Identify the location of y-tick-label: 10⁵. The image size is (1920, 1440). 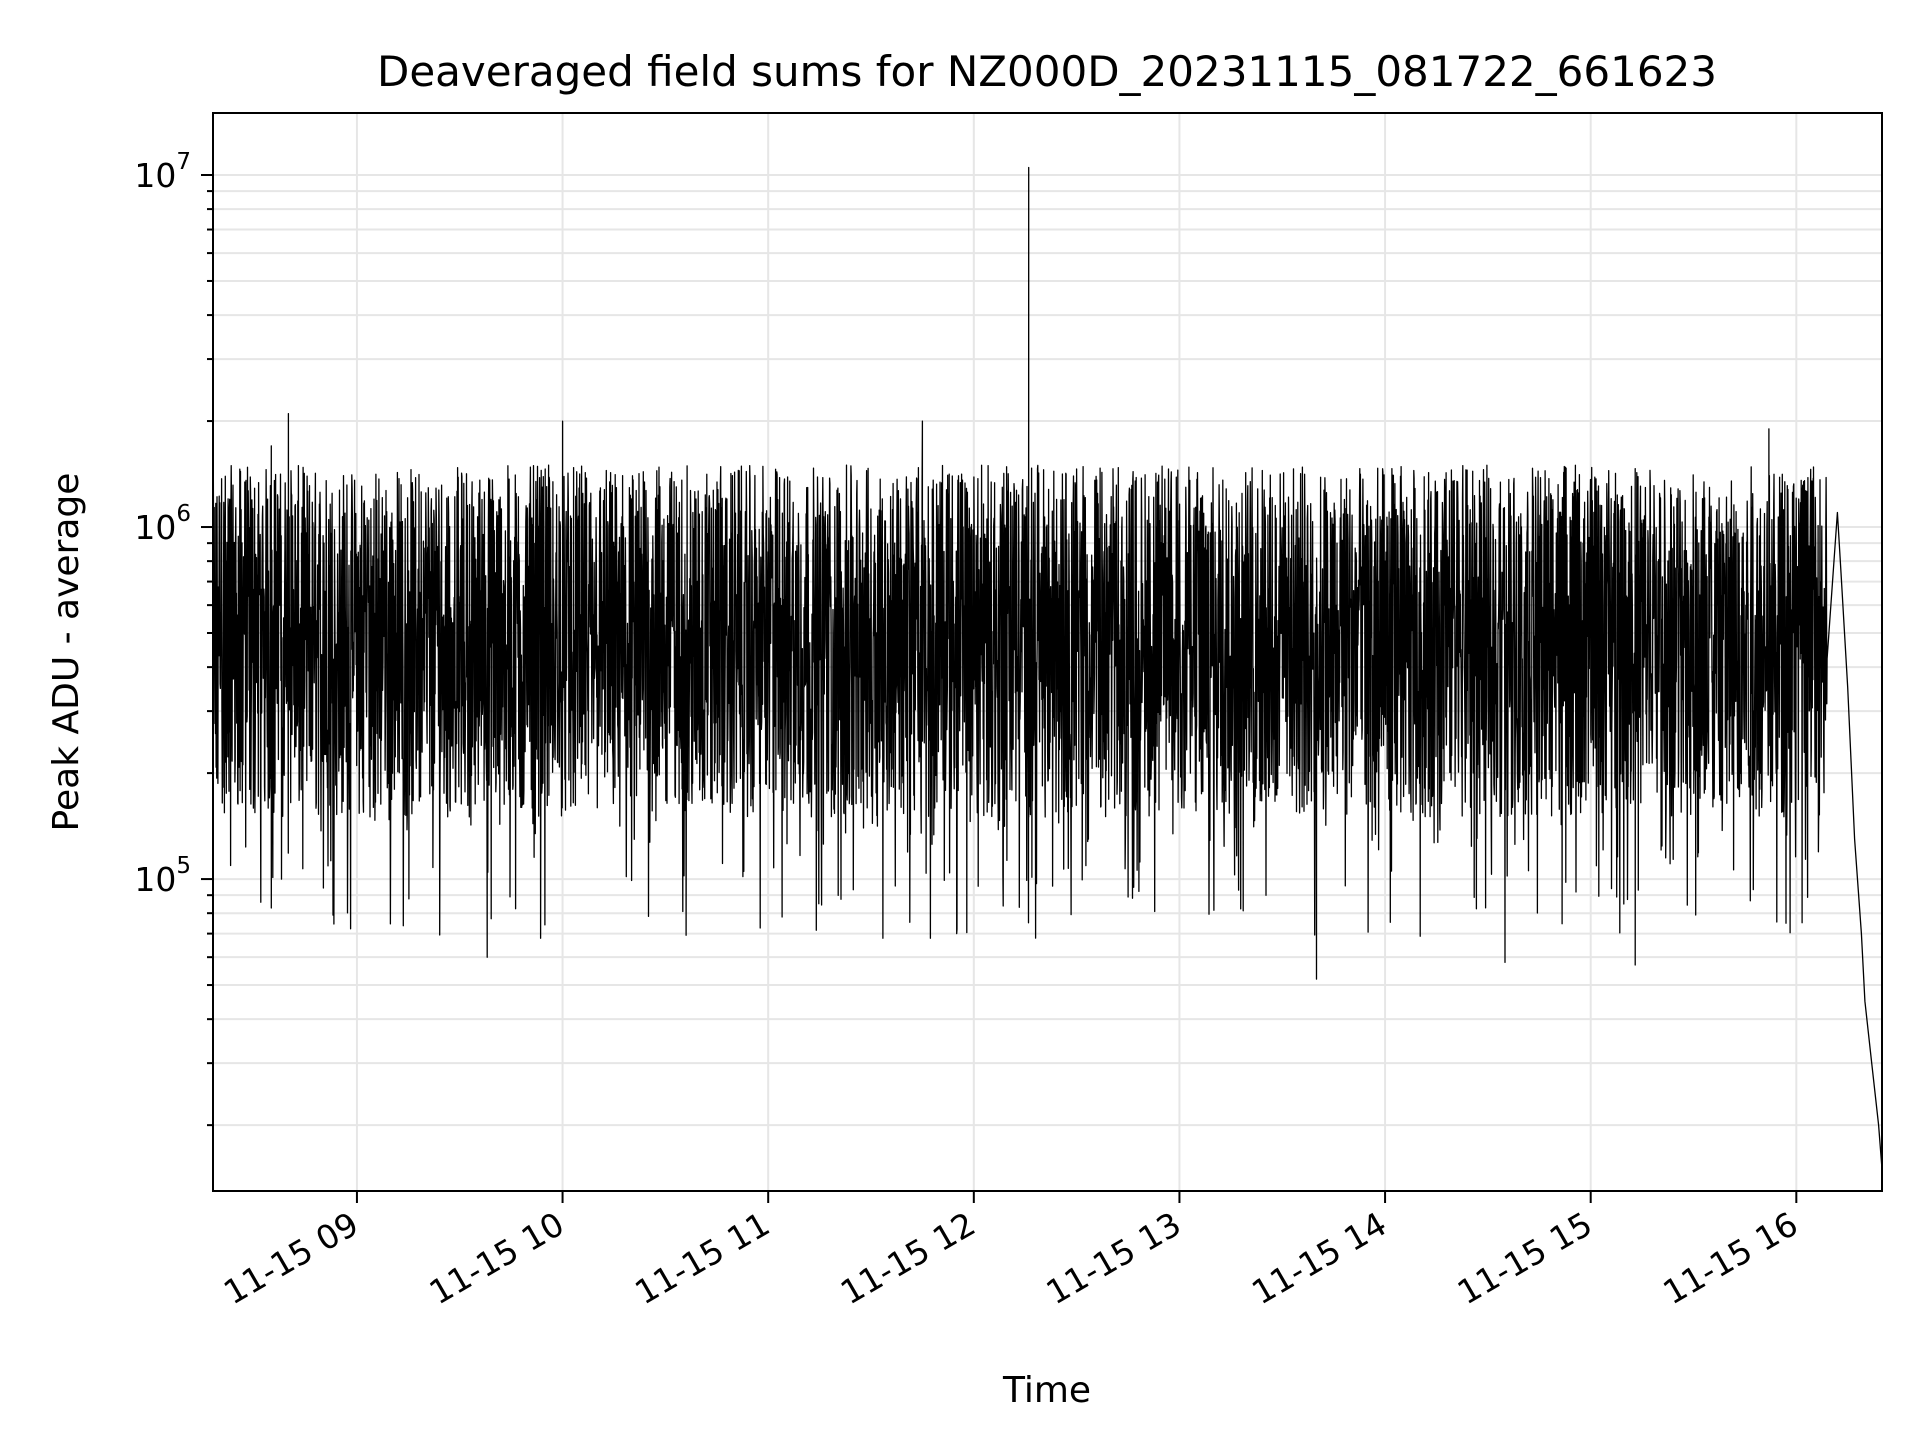
(162, 876).